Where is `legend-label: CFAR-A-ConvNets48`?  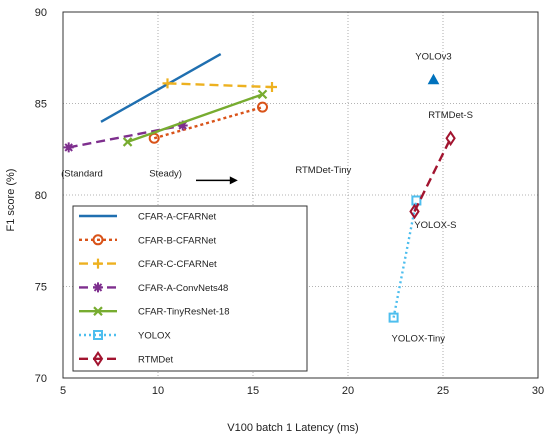 legend-label: CFAR-A-ConvNets48 is located at coordinates (183, 288).